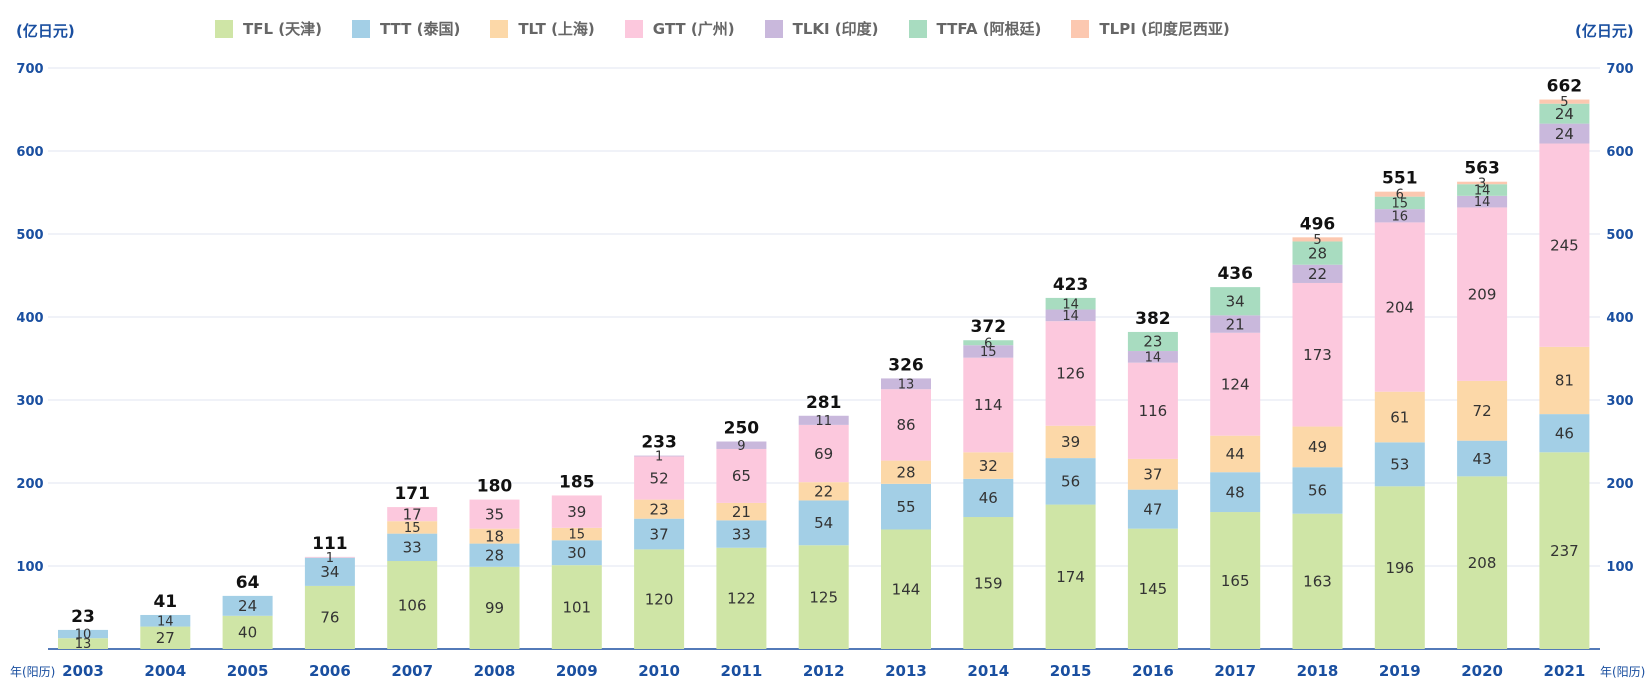  Describe the element at coordinates (1164, 29) in the screenshot. I see `legend-label: TLPI (印度尼西亚)` at that location.